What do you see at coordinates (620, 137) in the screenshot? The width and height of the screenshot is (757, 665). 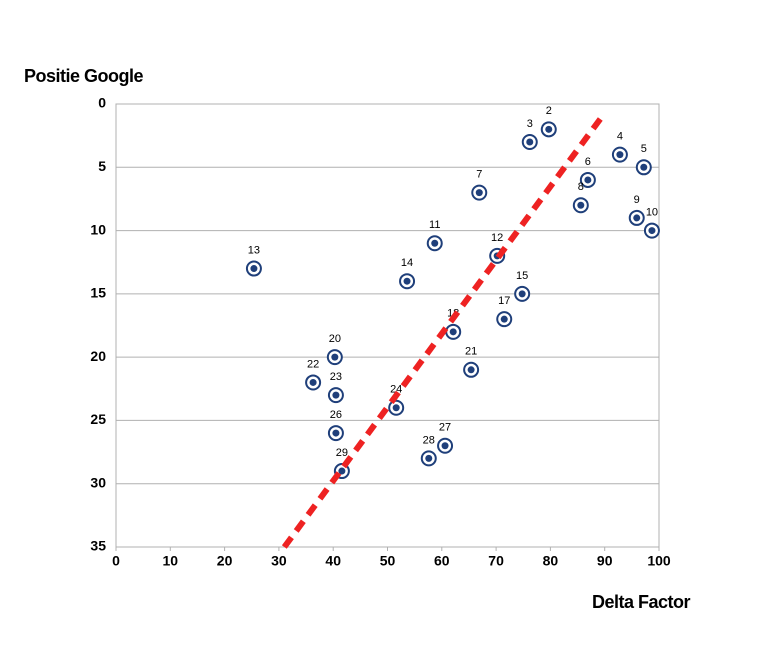 I see `data-label: 4` at bounding box center [620, 137].